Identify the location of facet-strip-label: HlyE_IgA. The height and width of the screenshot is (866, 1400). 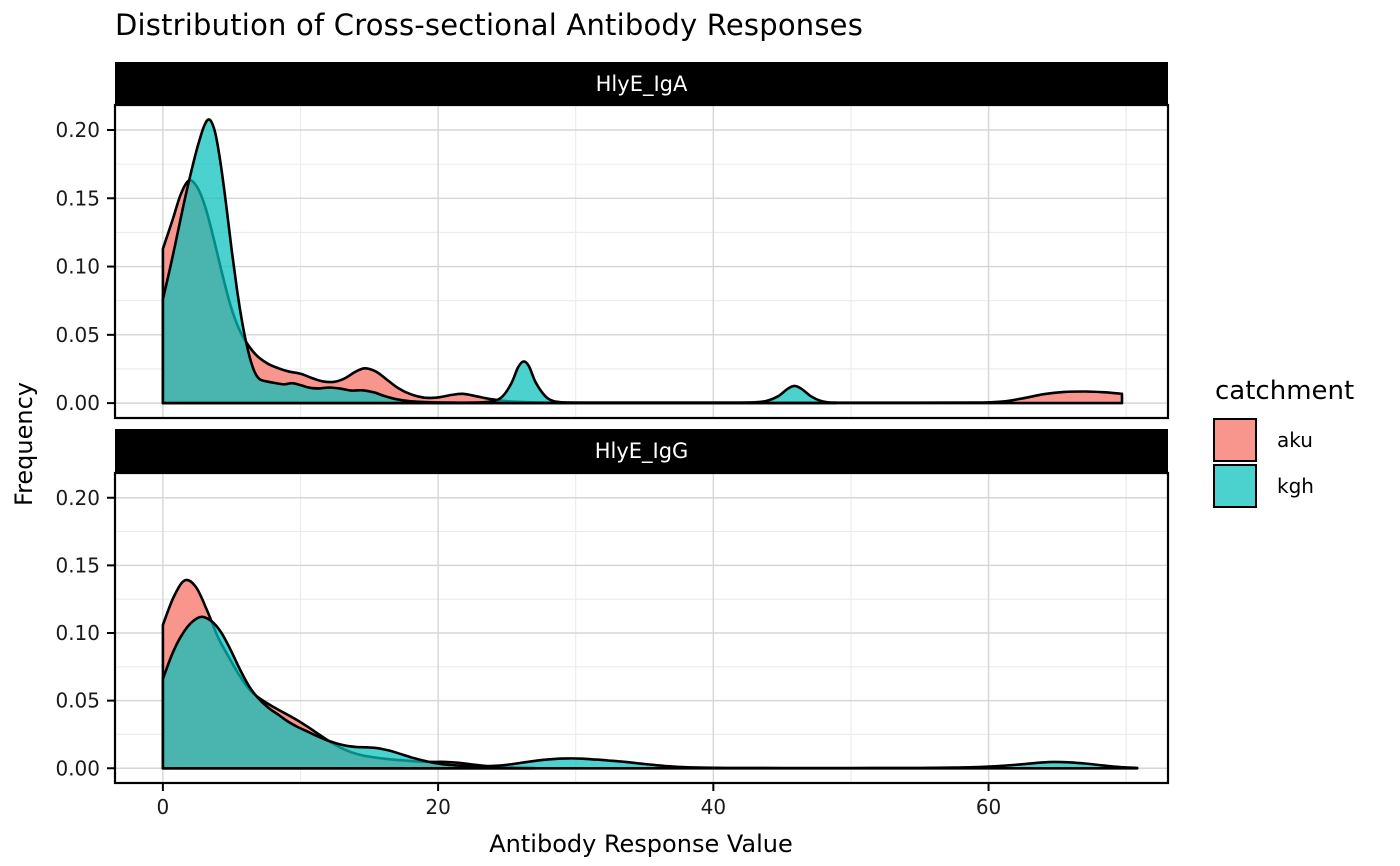
(641, 83).